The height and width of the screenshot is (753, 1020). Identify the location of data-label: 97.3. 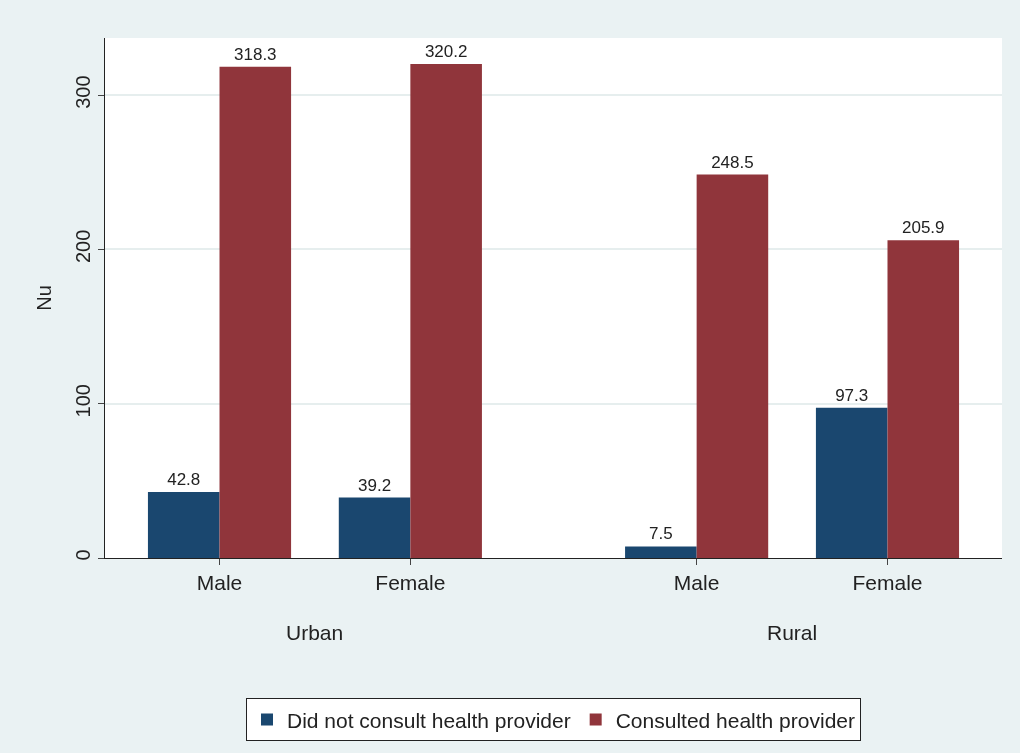
(852, 395).